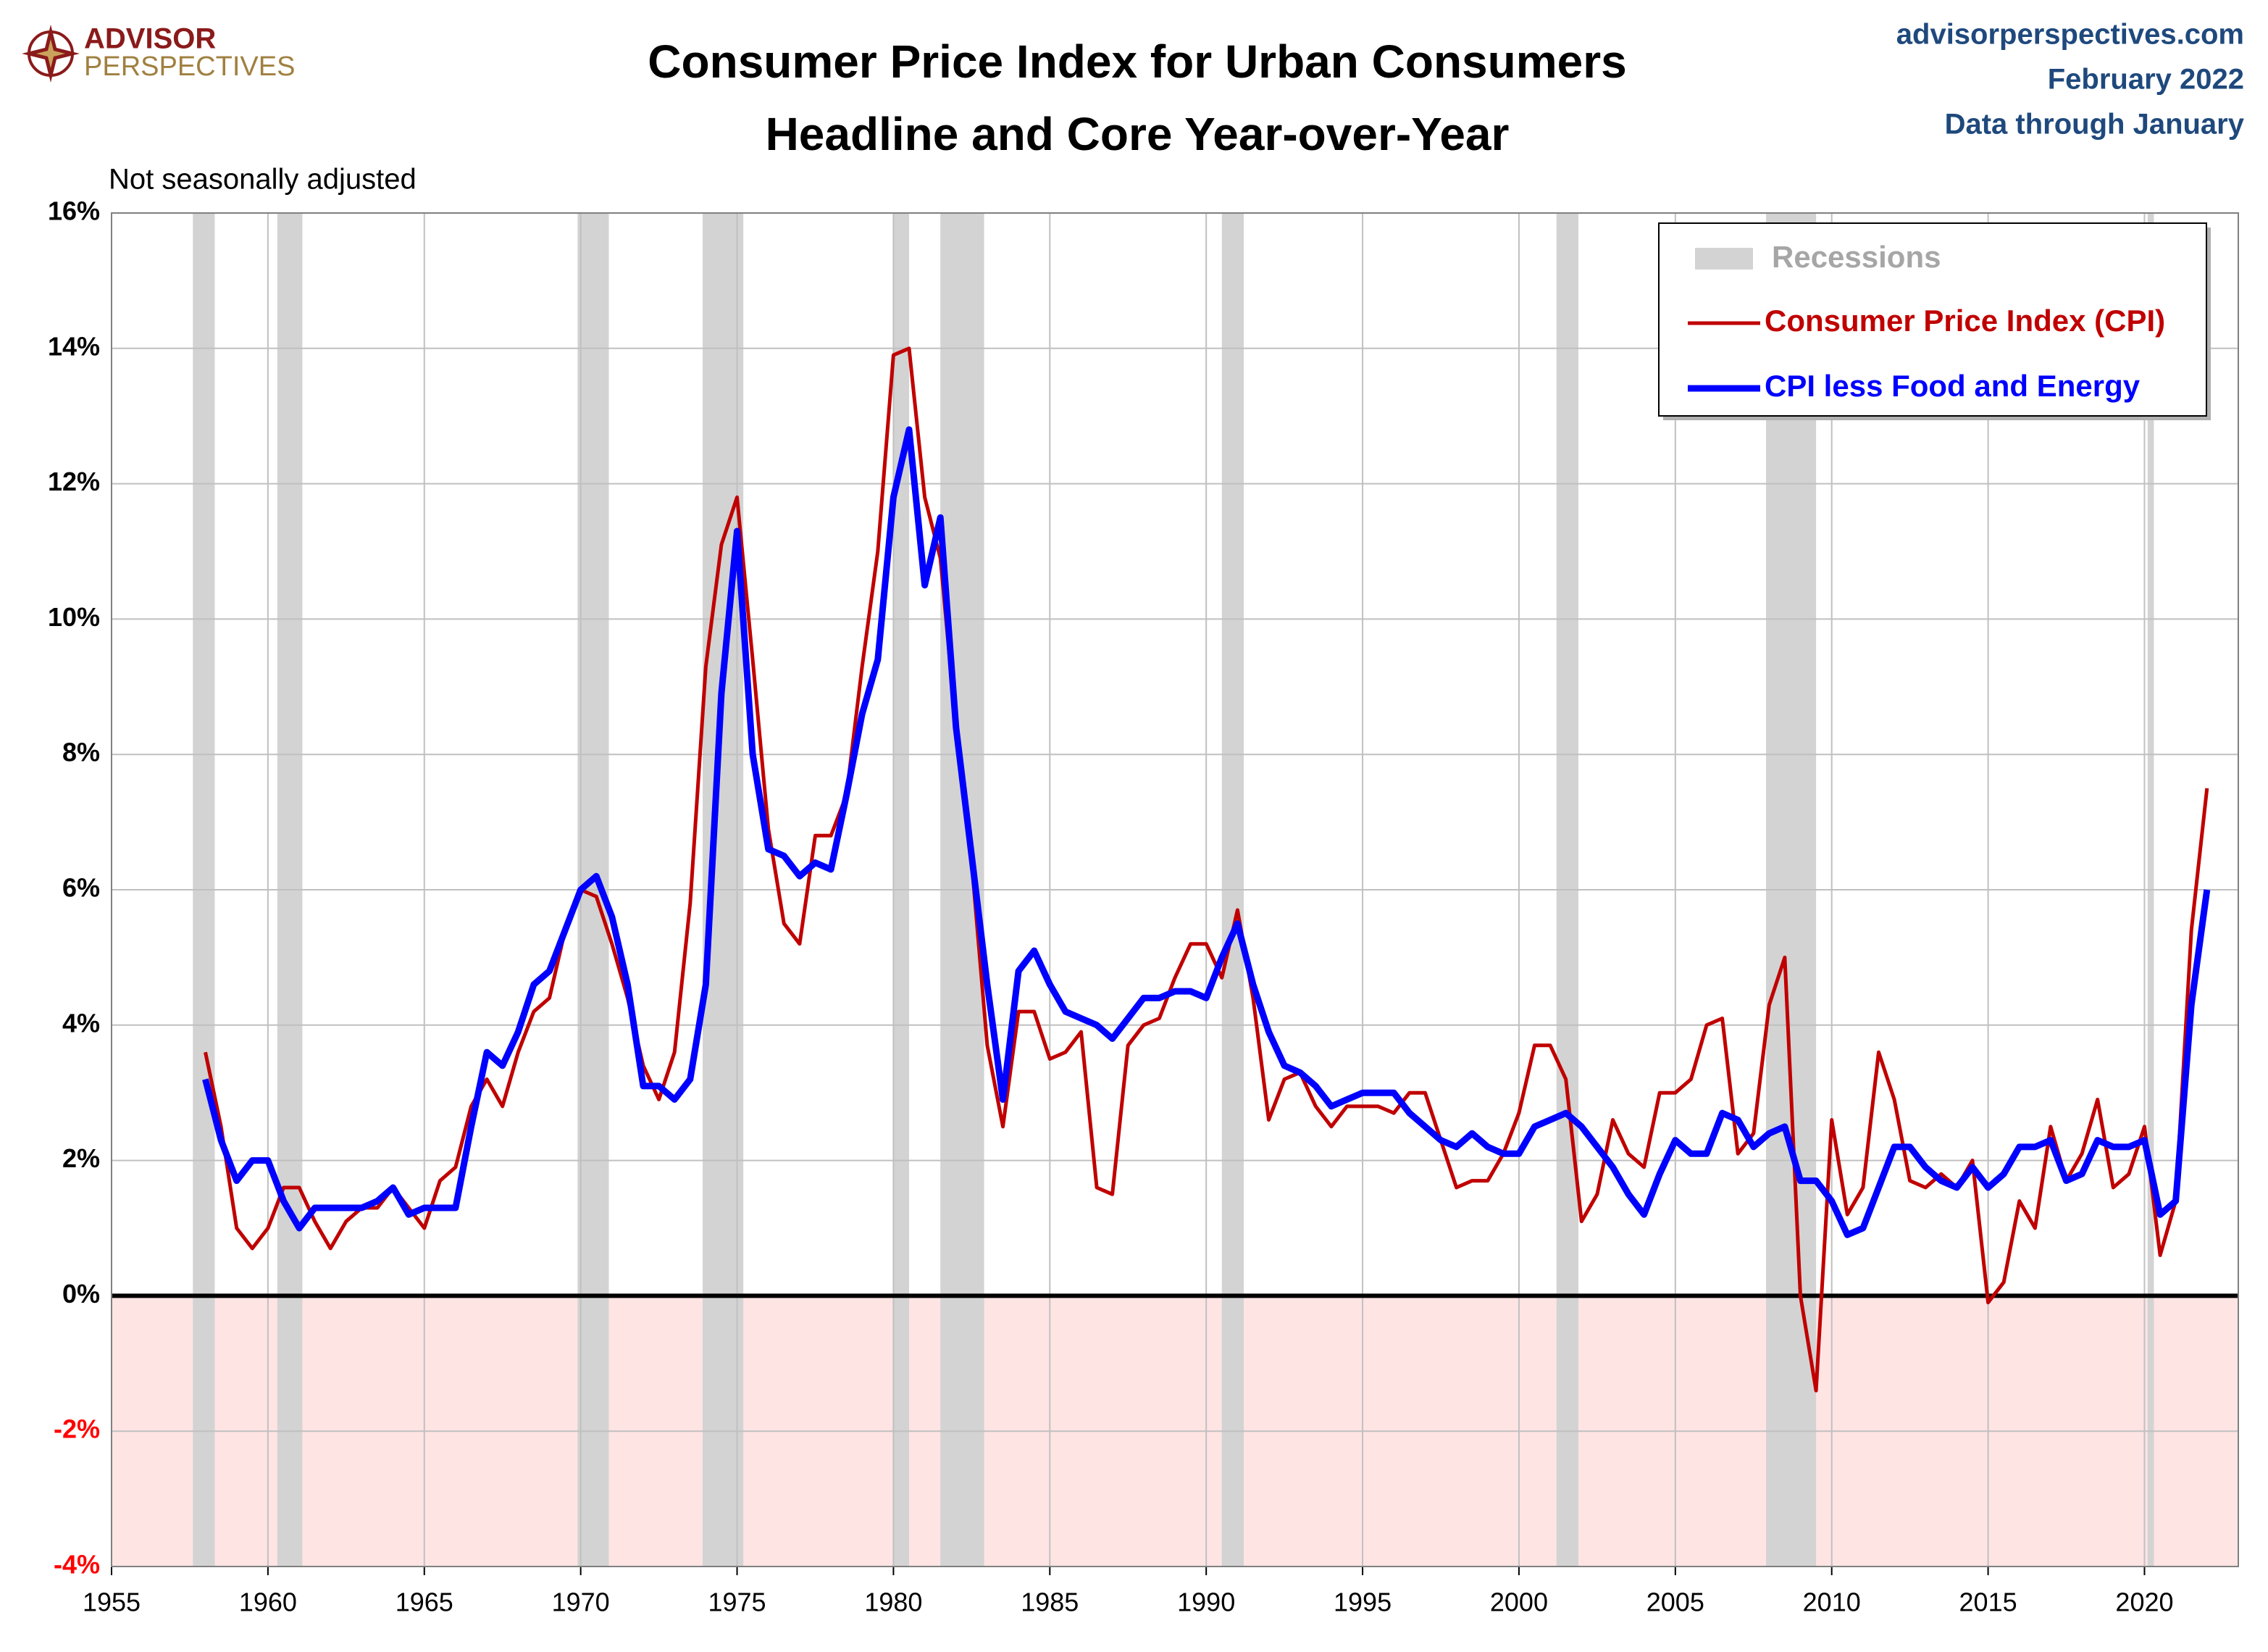 This screenshot has height=1652, width=2268. What do you see at coordinates (1857, 257) in the screenshot?
I see `legend-label: Recessions` at bounding box center [1857, 257].